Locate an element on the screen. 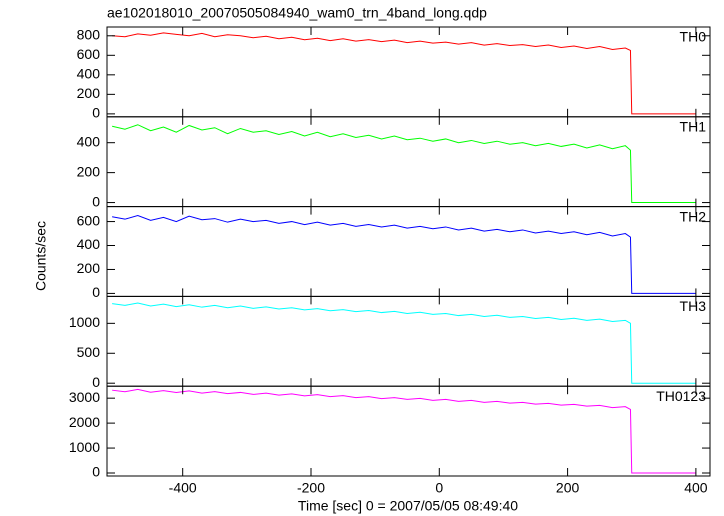 The image size is (724, 516). panel-label: TH1 is located at coordinates (693, 127).